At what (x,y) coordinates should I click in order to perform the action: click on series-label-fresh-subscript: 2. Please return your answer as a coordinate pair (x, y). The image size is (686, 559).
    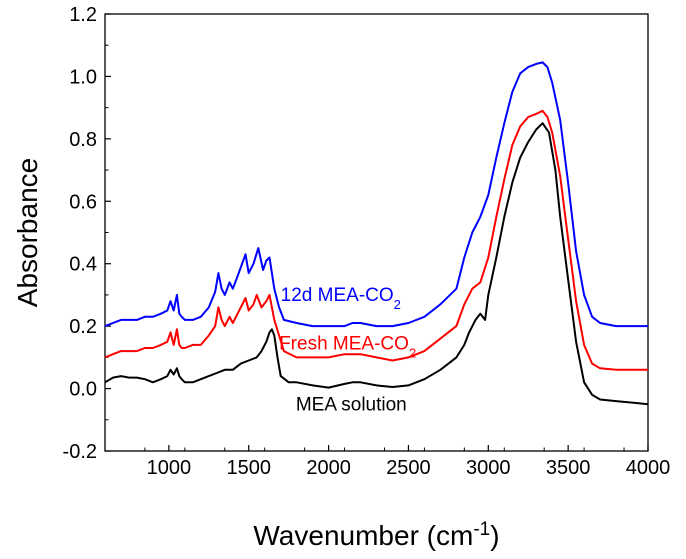
    Looking at the image, I should click on (412, 352).